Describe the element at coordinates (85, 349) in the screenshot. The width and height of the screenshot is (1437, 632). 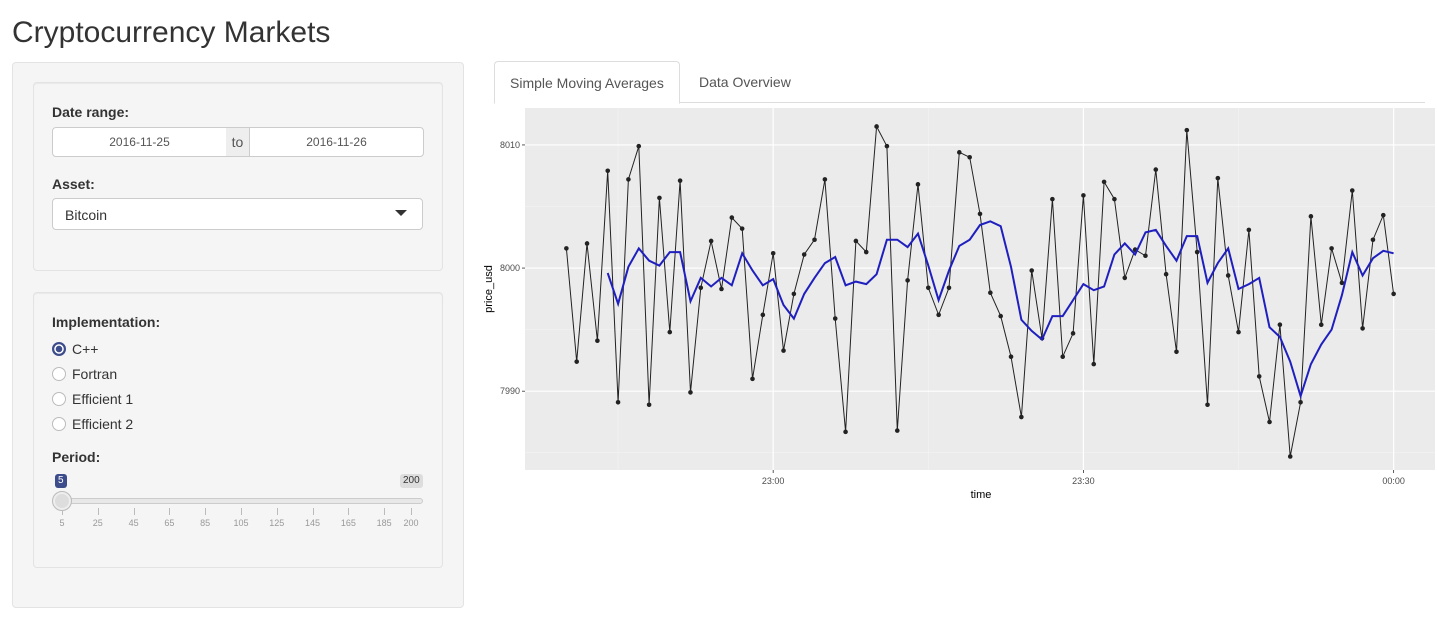
I see `radio-label: C++` at that location.